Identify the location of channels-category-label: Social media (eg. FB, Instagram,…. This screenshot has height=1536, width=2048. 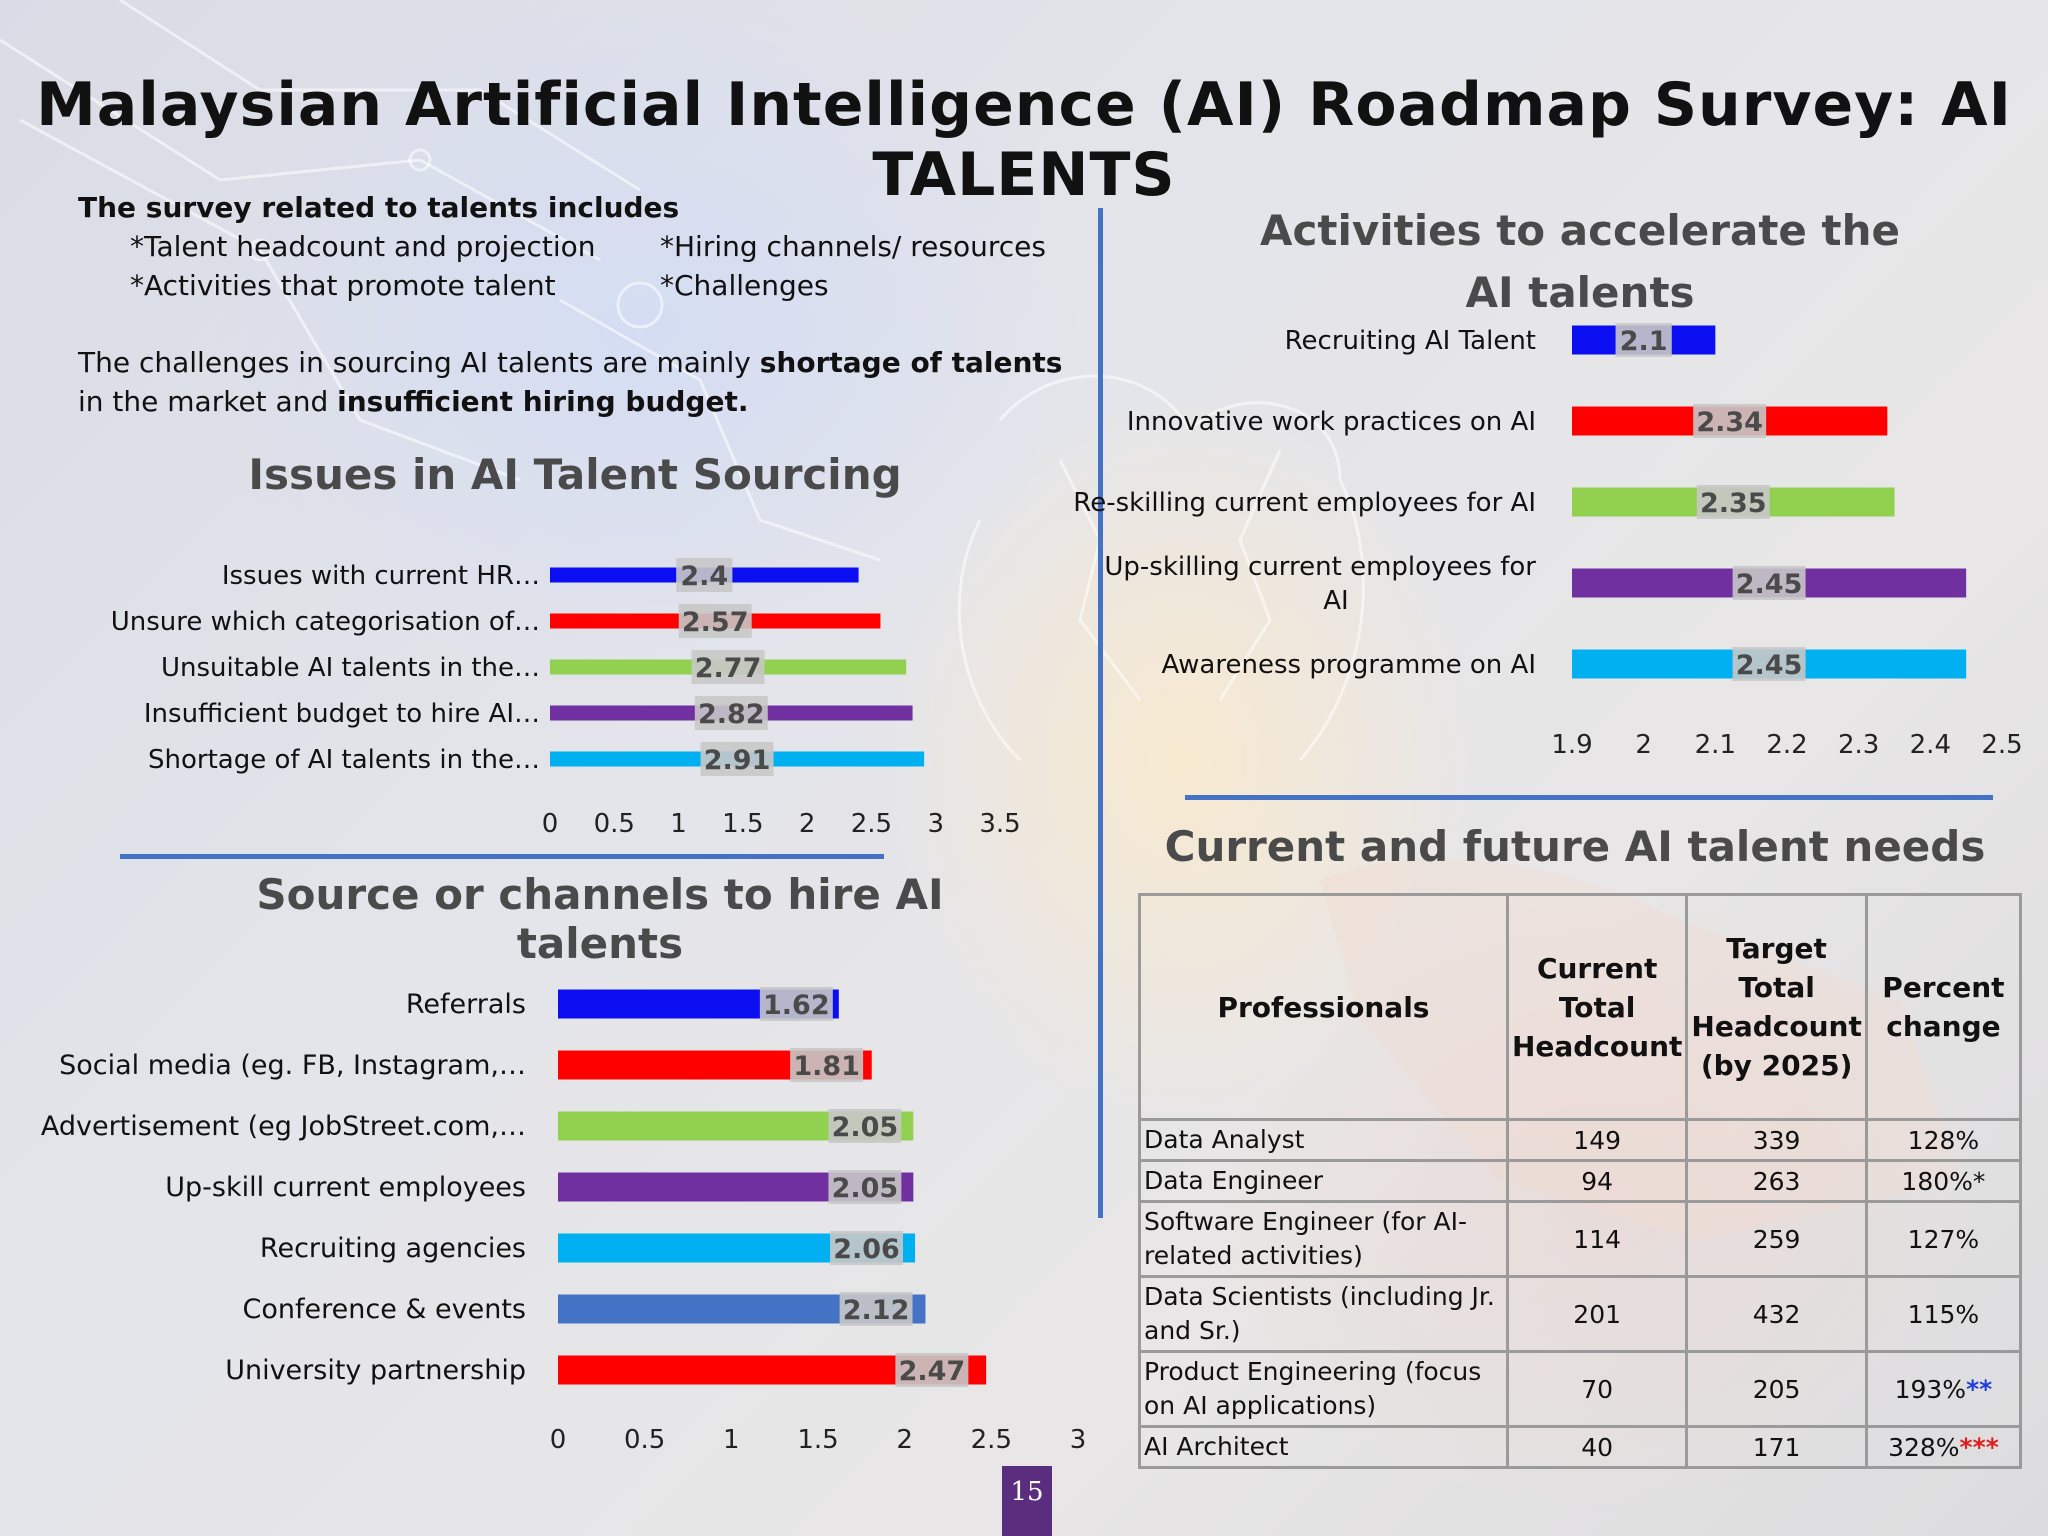
(292, 1065).